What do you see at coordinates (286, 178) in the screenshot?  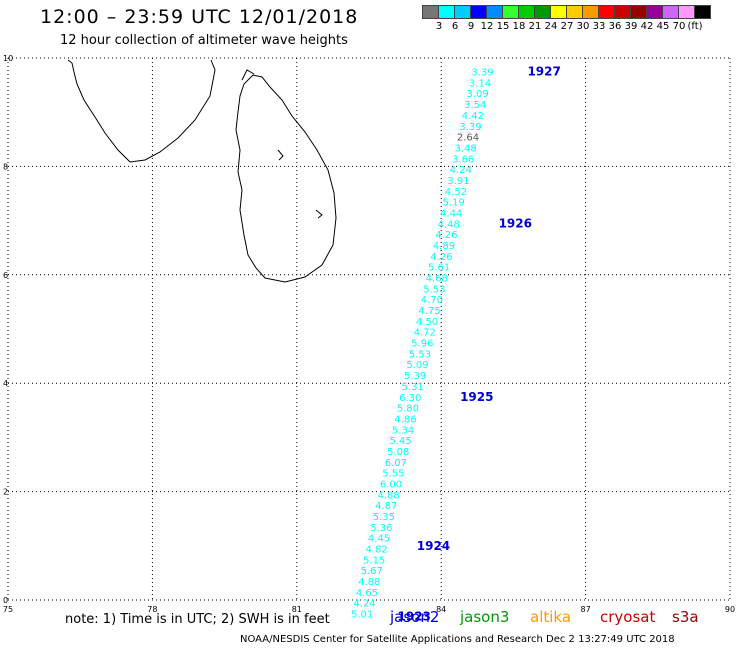 I see `sri-lanka-island` at bounding box center [286, 178].